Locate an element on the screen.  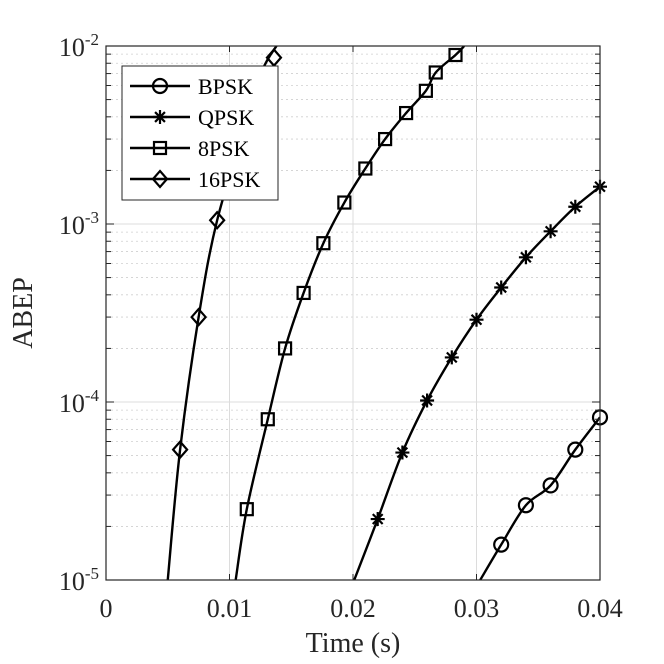
y-tick-labels: 10⁻⁵ 10⁻⁴ 10⁻³ 10⁻² is located at coordinates (79, 313).